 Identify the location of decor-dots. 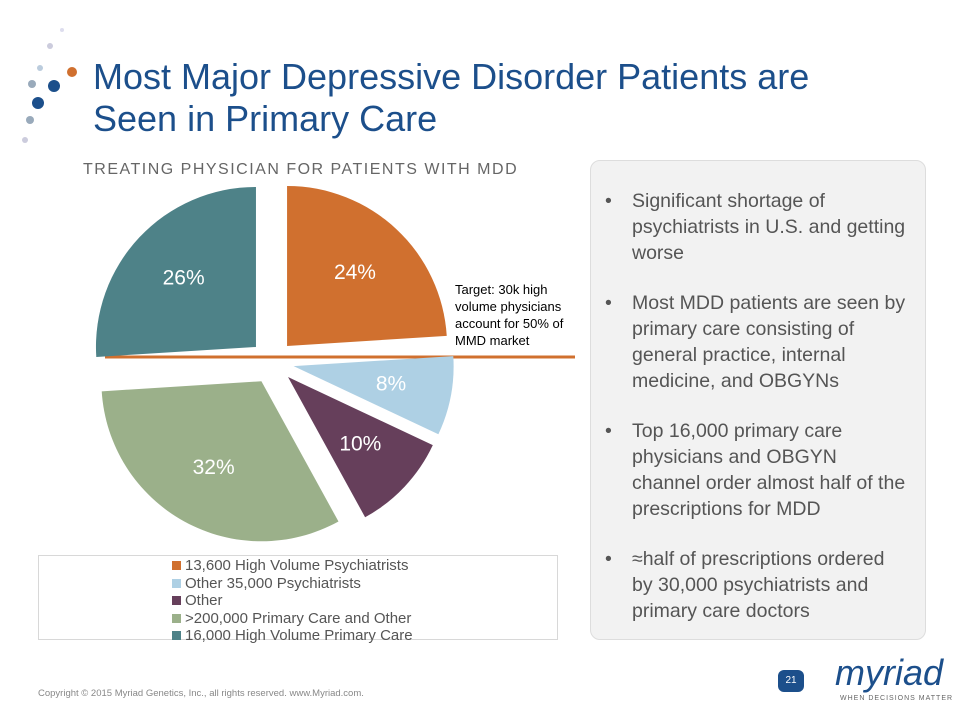
(49, 85).